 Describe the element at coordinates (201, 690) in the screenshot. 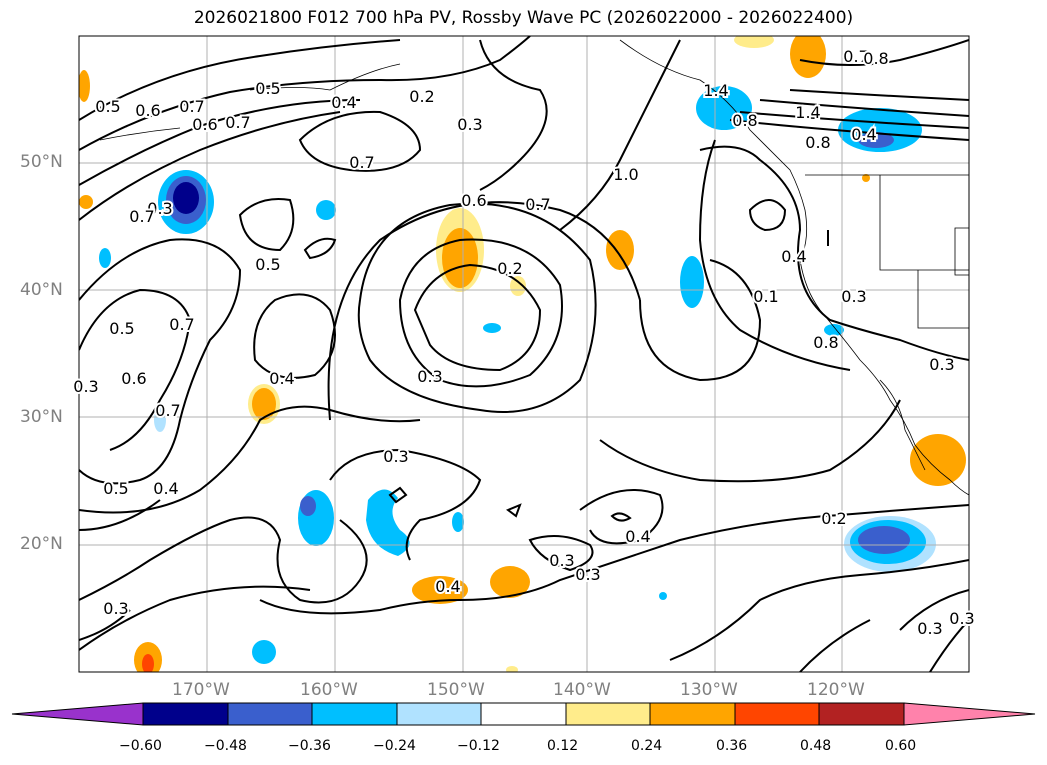

I see `longitude-label: 170°W` at that location.